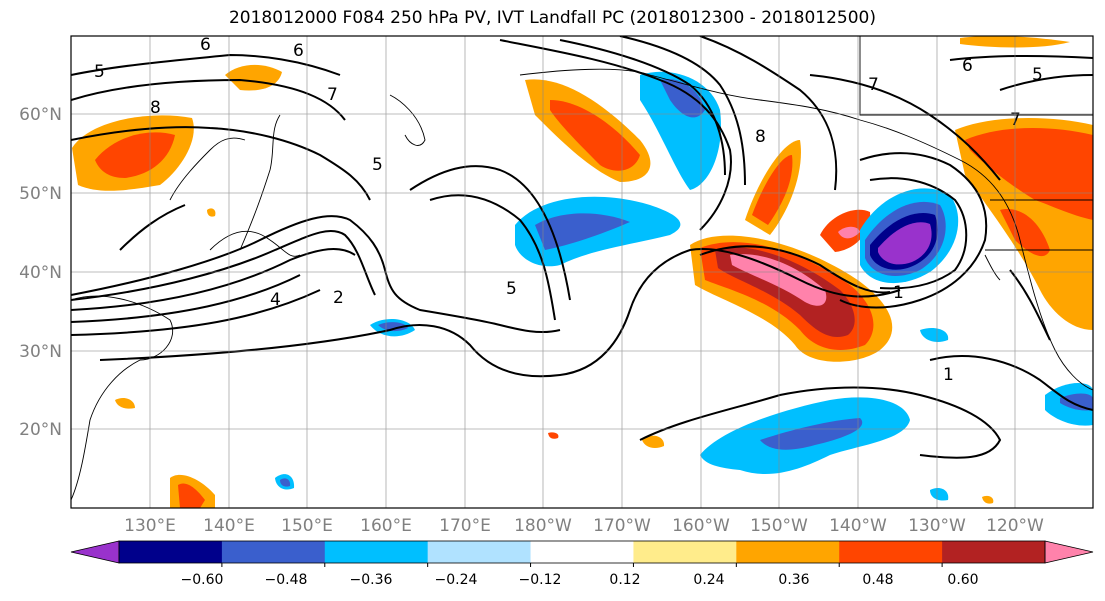 Image resolution: width=1105 pixels, height=601 pixels. I want to click on colorbar-tick-label: 0.36, so click(793, 580).